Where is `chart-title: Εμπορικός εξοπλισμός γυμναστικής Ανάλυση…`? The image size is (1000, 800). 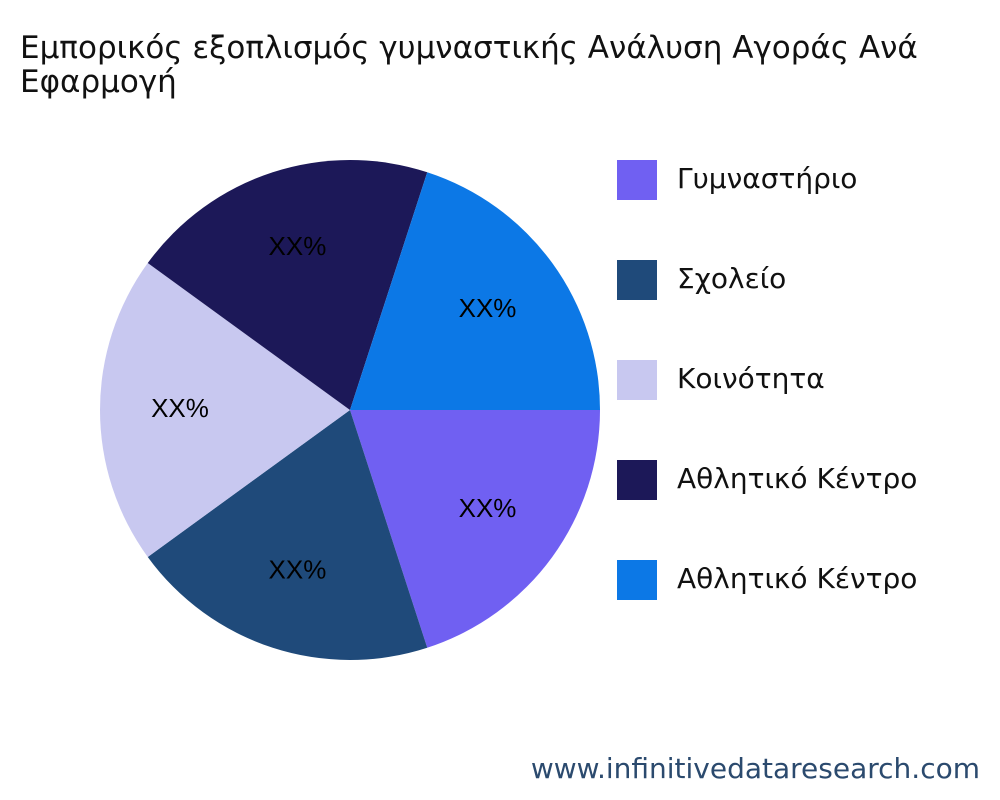 chart-title: Εμπορικός εξοπλισμός γυμναστικής Ανάλυση… is located at coordinates (469, 65).